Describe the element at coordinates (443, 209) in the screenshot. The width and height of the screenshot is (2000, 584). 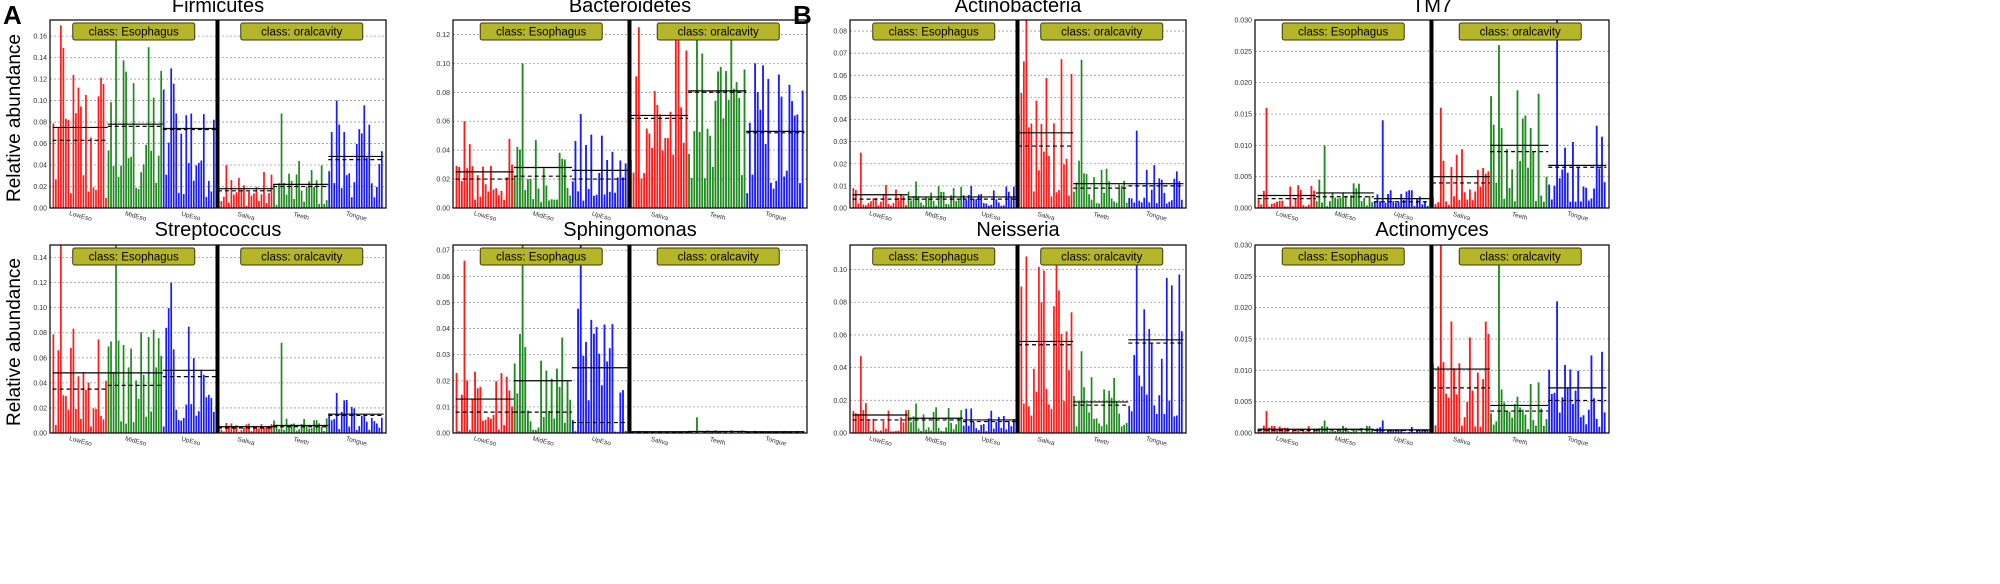
I see `y-tick-label: 0.00` at that location.